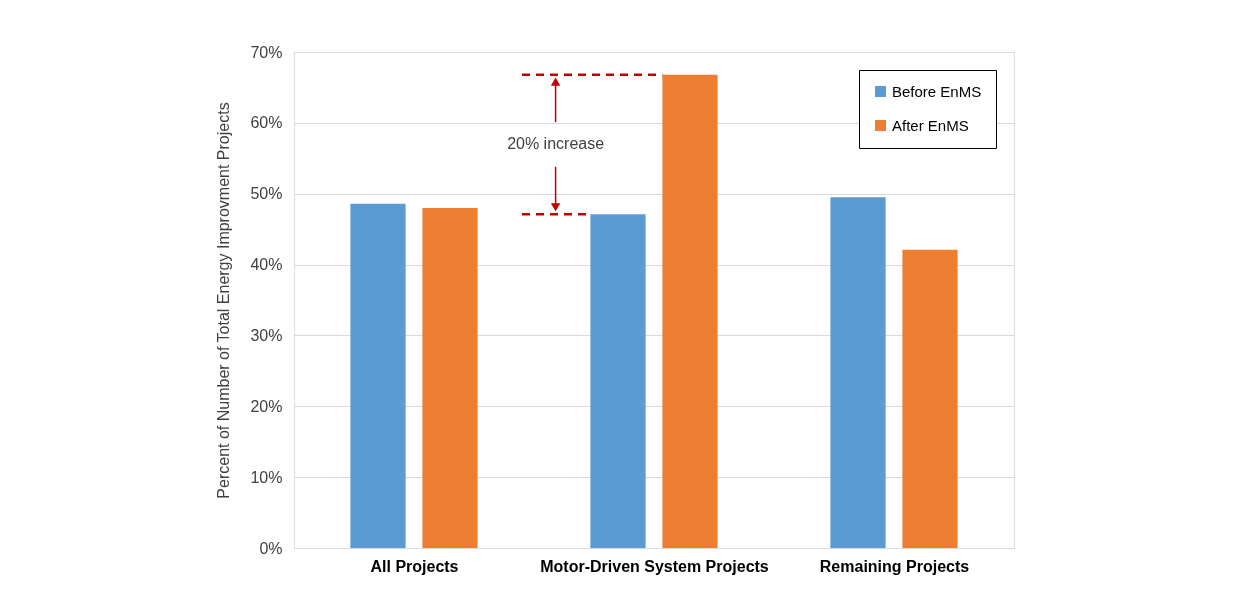  Describe the element at coordinates (266, 335) in the screenshot. I see `y-tick-label: 30%` at that location.